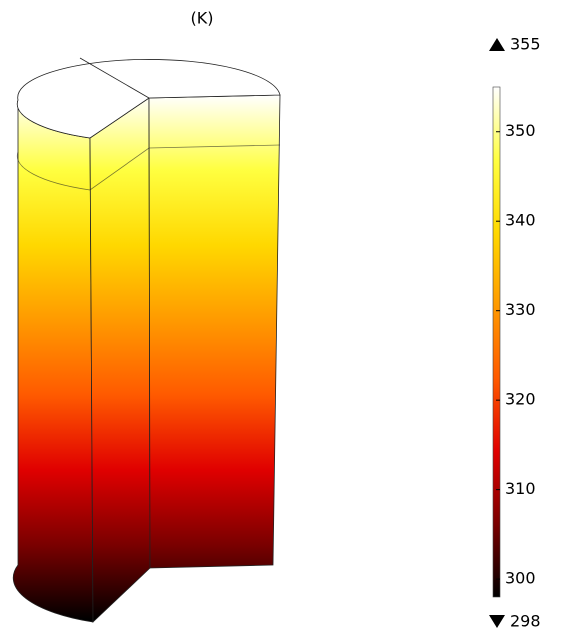 This screenshot has height=640, width=580. Describe the element at coordinates (520, 130) in the screenshot. I see `colorbar-tick-label: 350` at that location.